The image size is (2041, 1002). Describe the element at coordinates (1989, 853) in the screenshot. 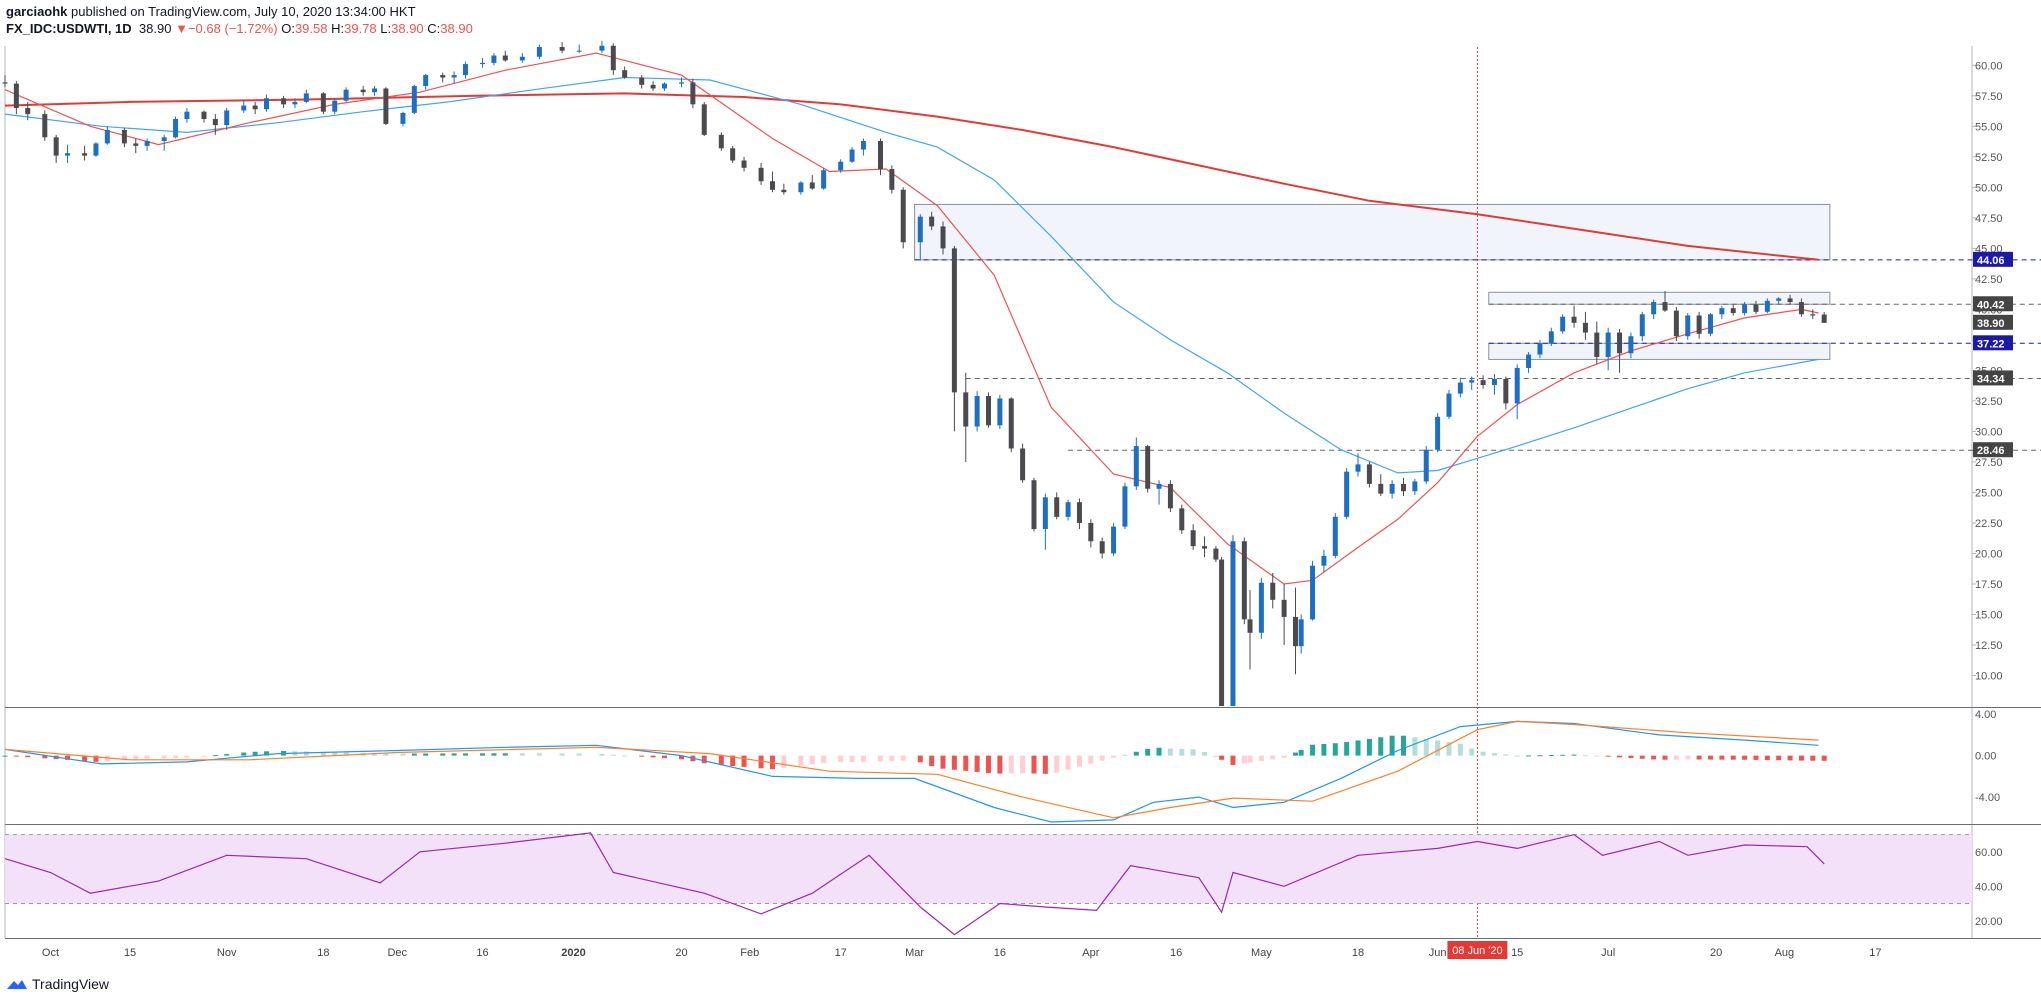

I see `rsi-tick-label: 60.00` at that location.